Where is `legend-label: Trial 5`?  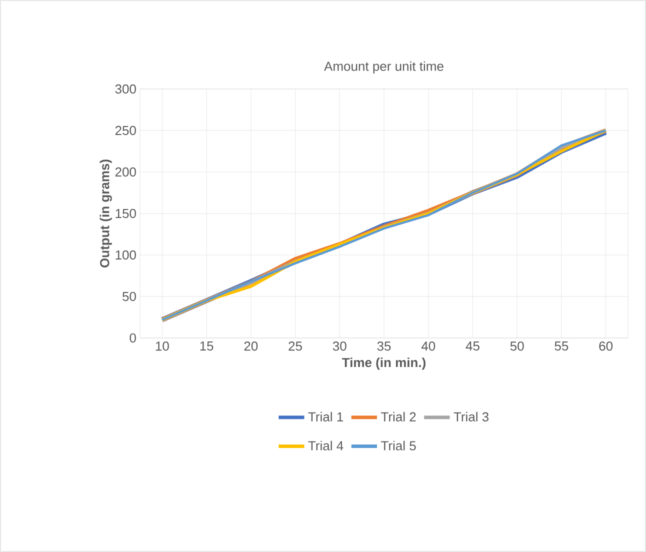
legend-label: Trial 5 is located at coordinates (398, 445).